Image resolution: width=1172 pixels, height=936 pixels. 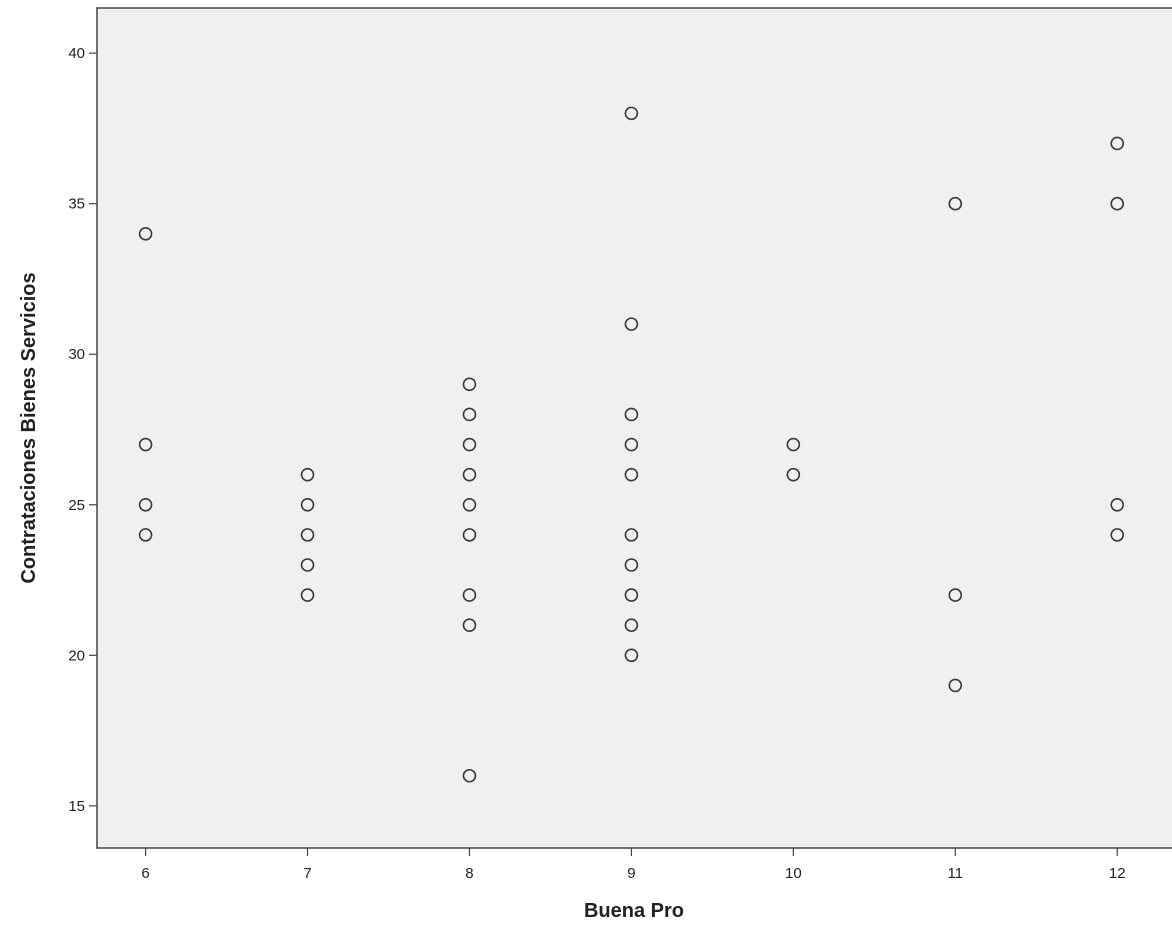 I want to click on y-tick-label: 20, so click(x=76, y=655).